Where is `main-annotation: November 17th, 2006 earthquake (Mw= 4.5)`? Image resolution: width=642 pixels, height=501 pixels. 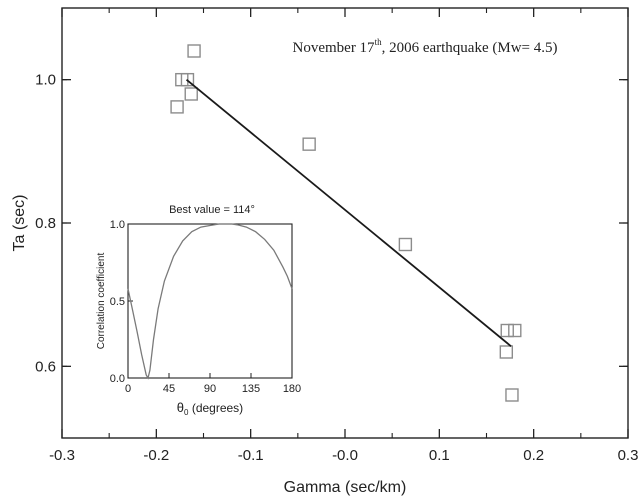
main-annotation: November 17th, 2006 earthquake (Mw= 4.5) is located at coordinates (425, 46).